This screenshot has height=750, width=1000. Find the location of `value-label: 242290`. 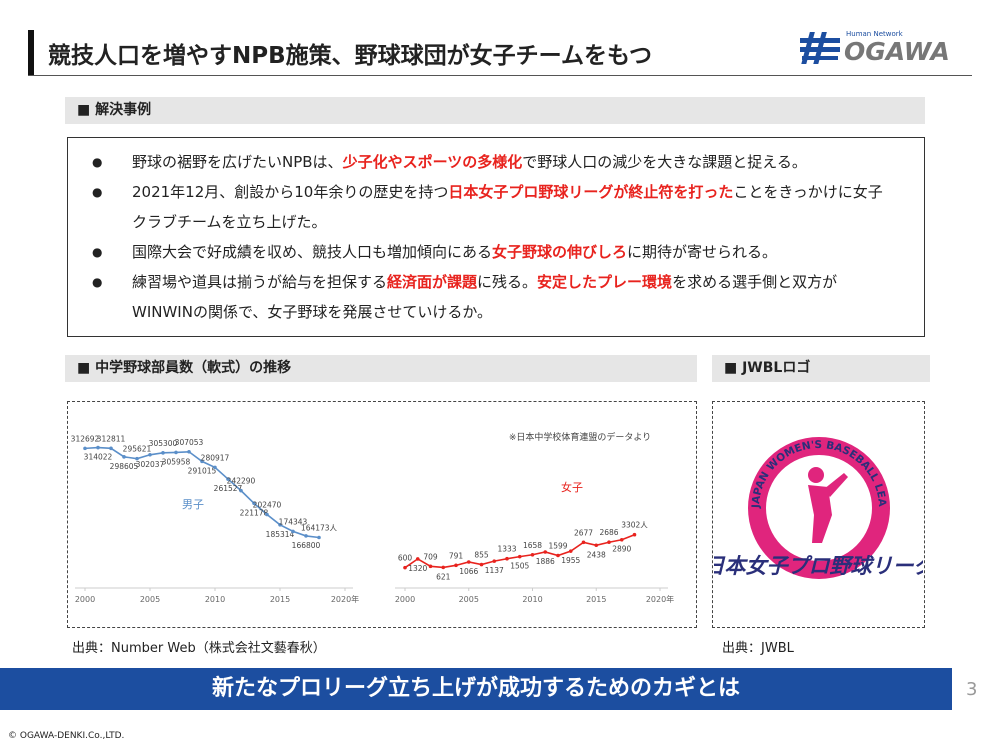

value-label: 242290 is located at coordinates (241, 481).